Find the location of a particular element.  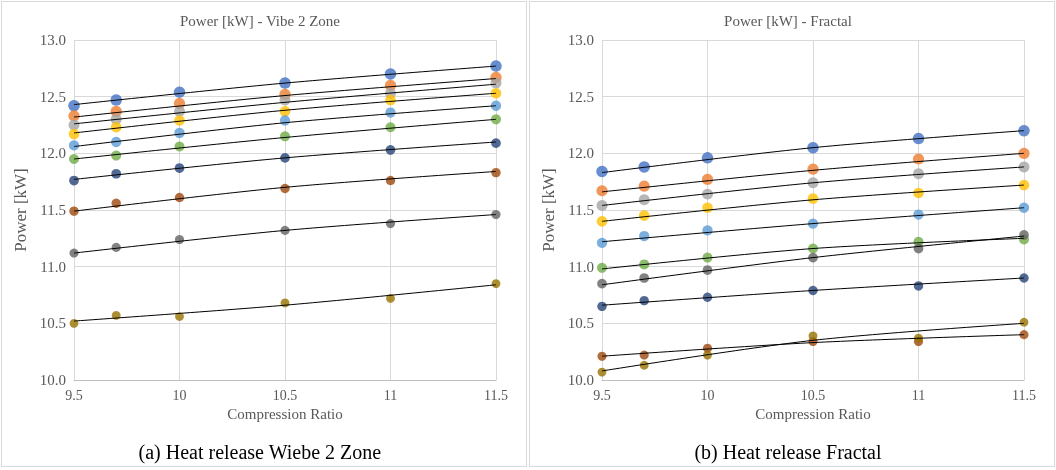

text: (a) Heat release Wiebe 2 Zone is located at coordinates (260, 452).